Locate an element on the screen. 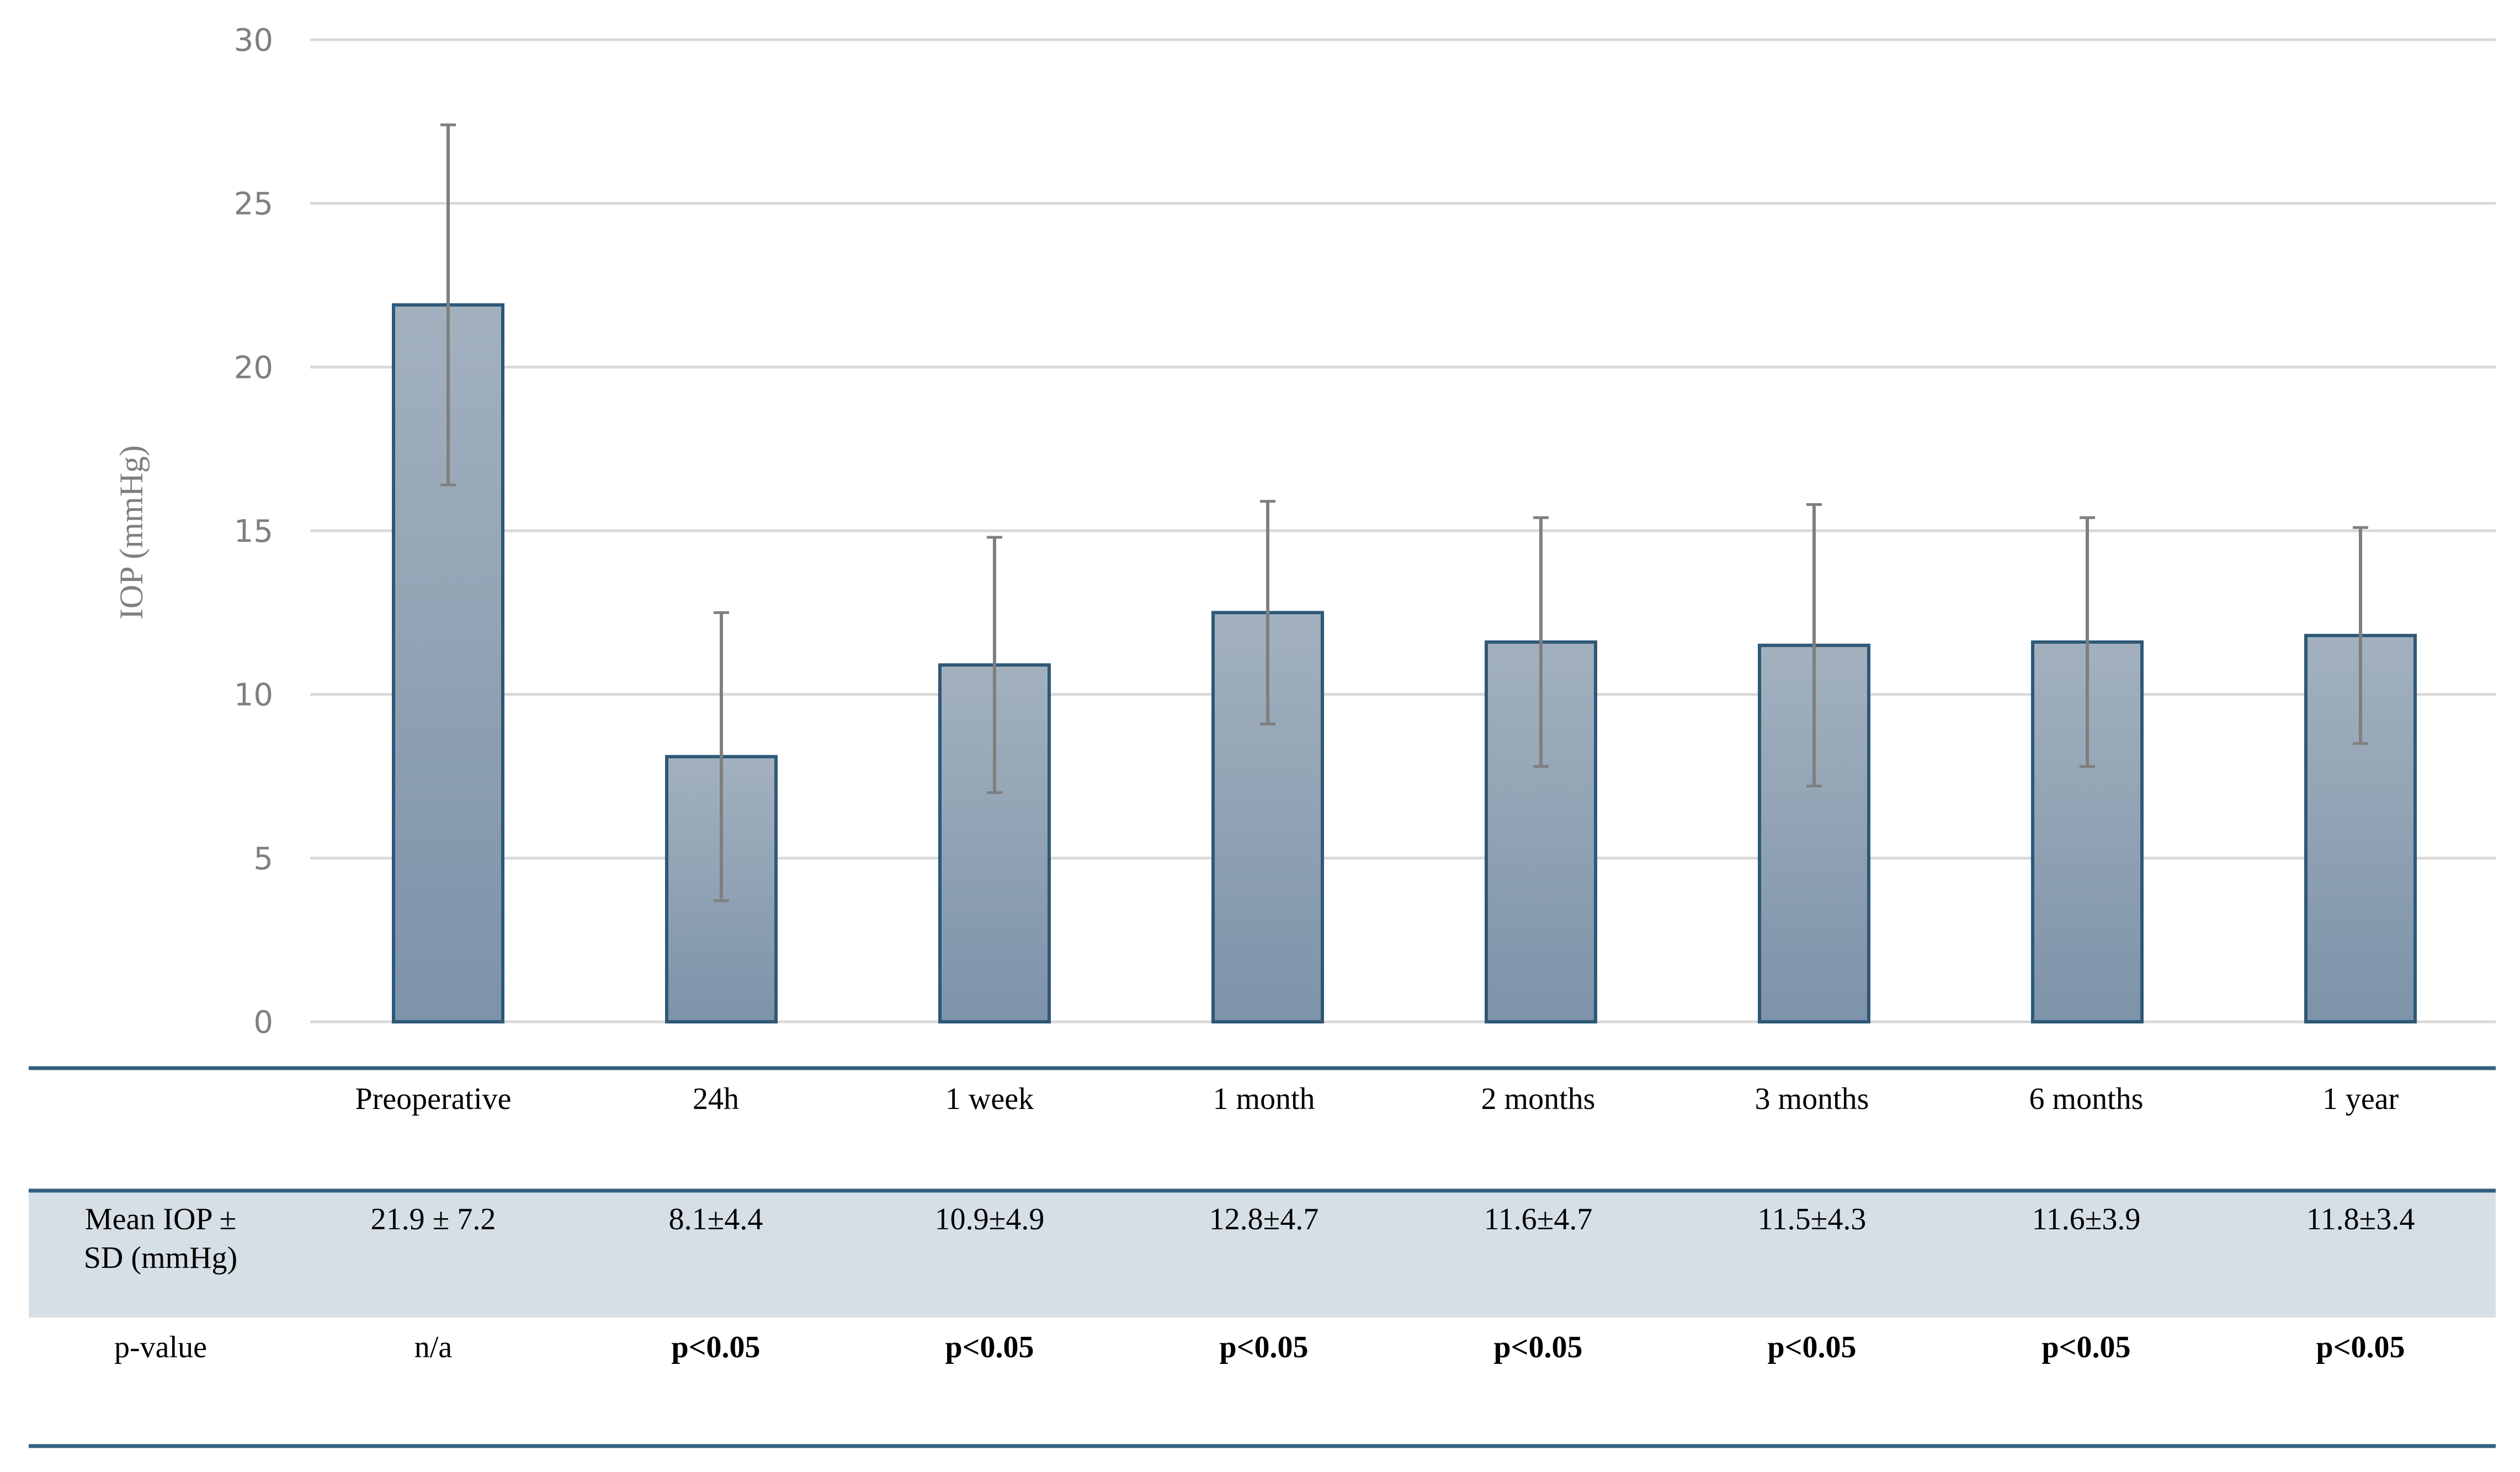 Image resolution: width=2520 pixels, height=1472 pixels. mean-iop-cell: 11.5±4.3 is located at coordinates (1812, 1219).